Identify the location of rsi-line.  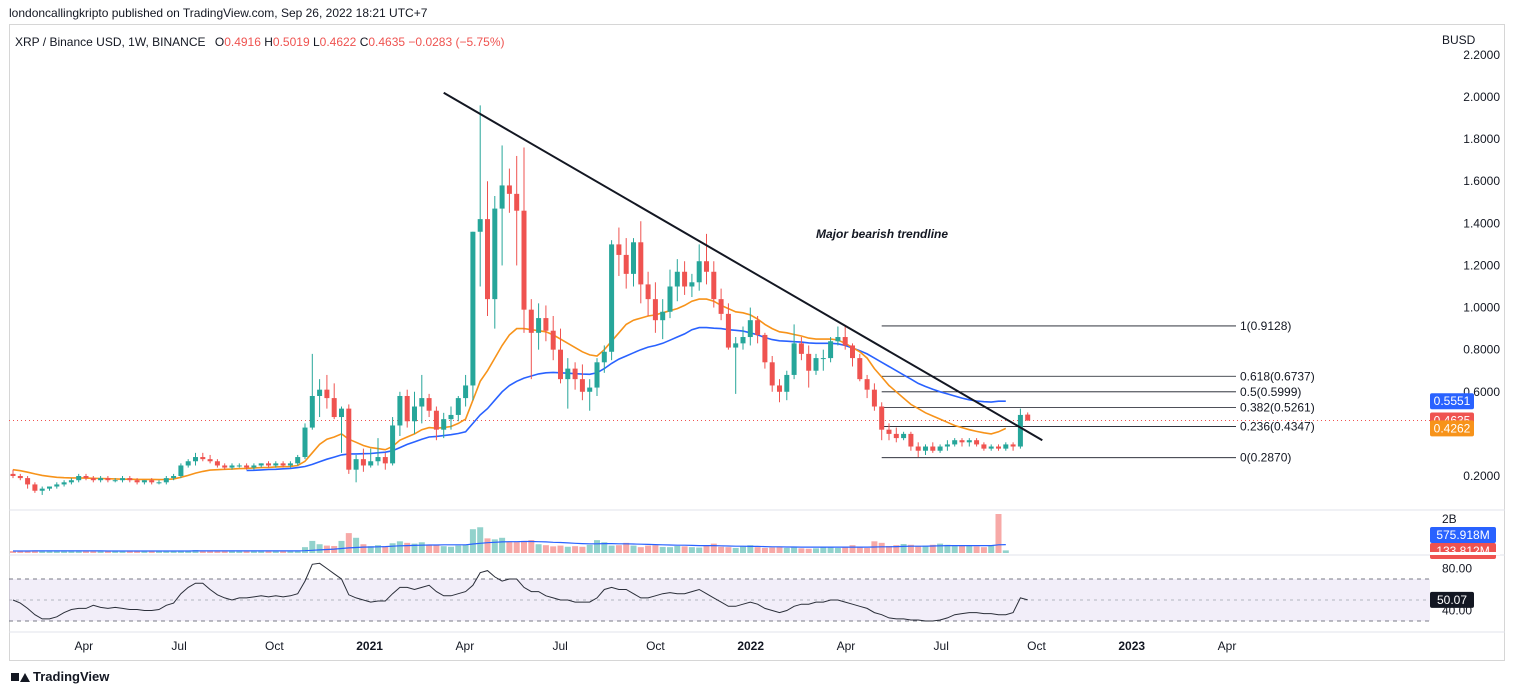
(520, 592).